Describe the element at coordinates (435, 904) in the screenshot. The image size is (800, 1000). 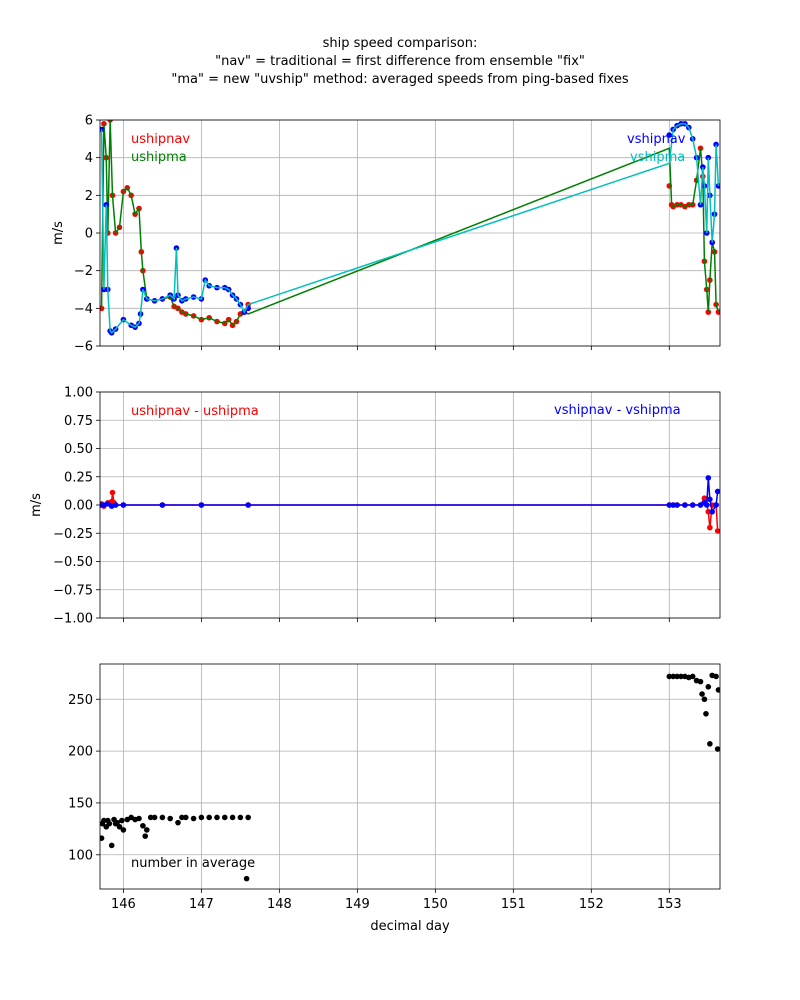
I see `x-tick-label: 150` at that location.